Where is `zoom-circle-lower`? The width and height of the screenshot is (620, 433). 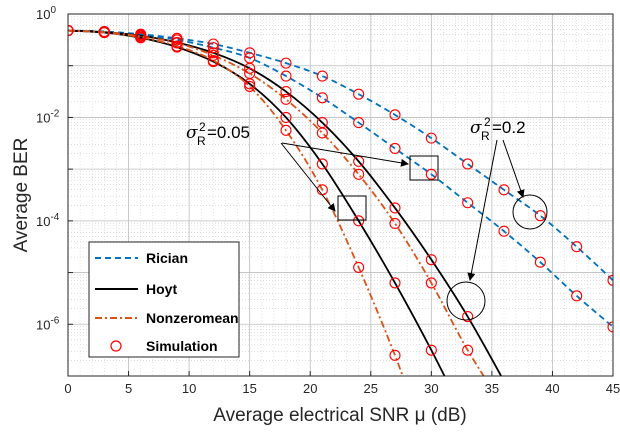 zoom-circle-lower is located at coordinates (466, 301).